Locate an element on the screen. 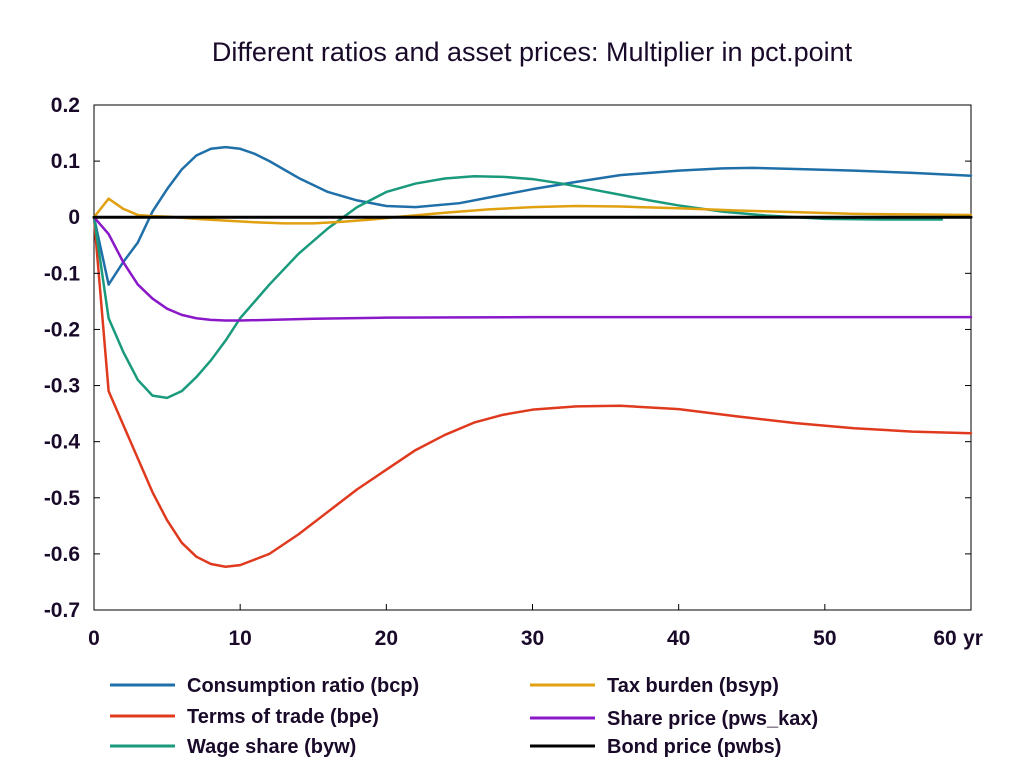  y-tick-label: -0.3 is located at coordinates (62, 386).